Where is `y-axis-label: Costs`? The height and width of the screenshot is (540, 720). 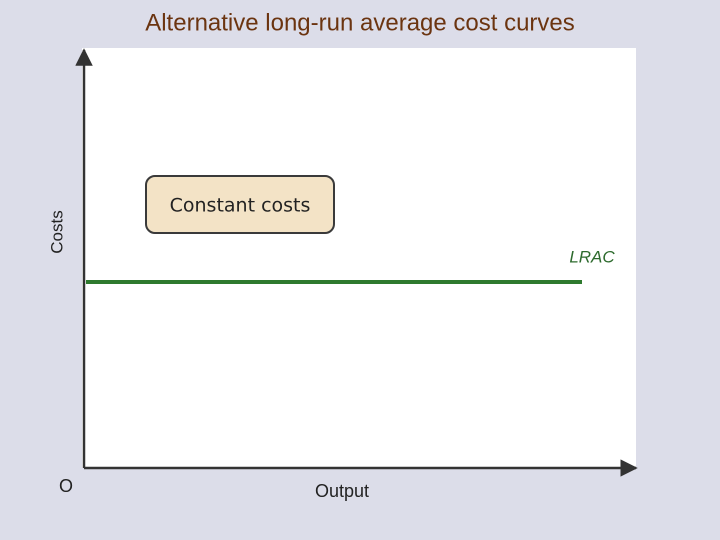
y-axis-label: Costs is located at coordinates (56, 231).